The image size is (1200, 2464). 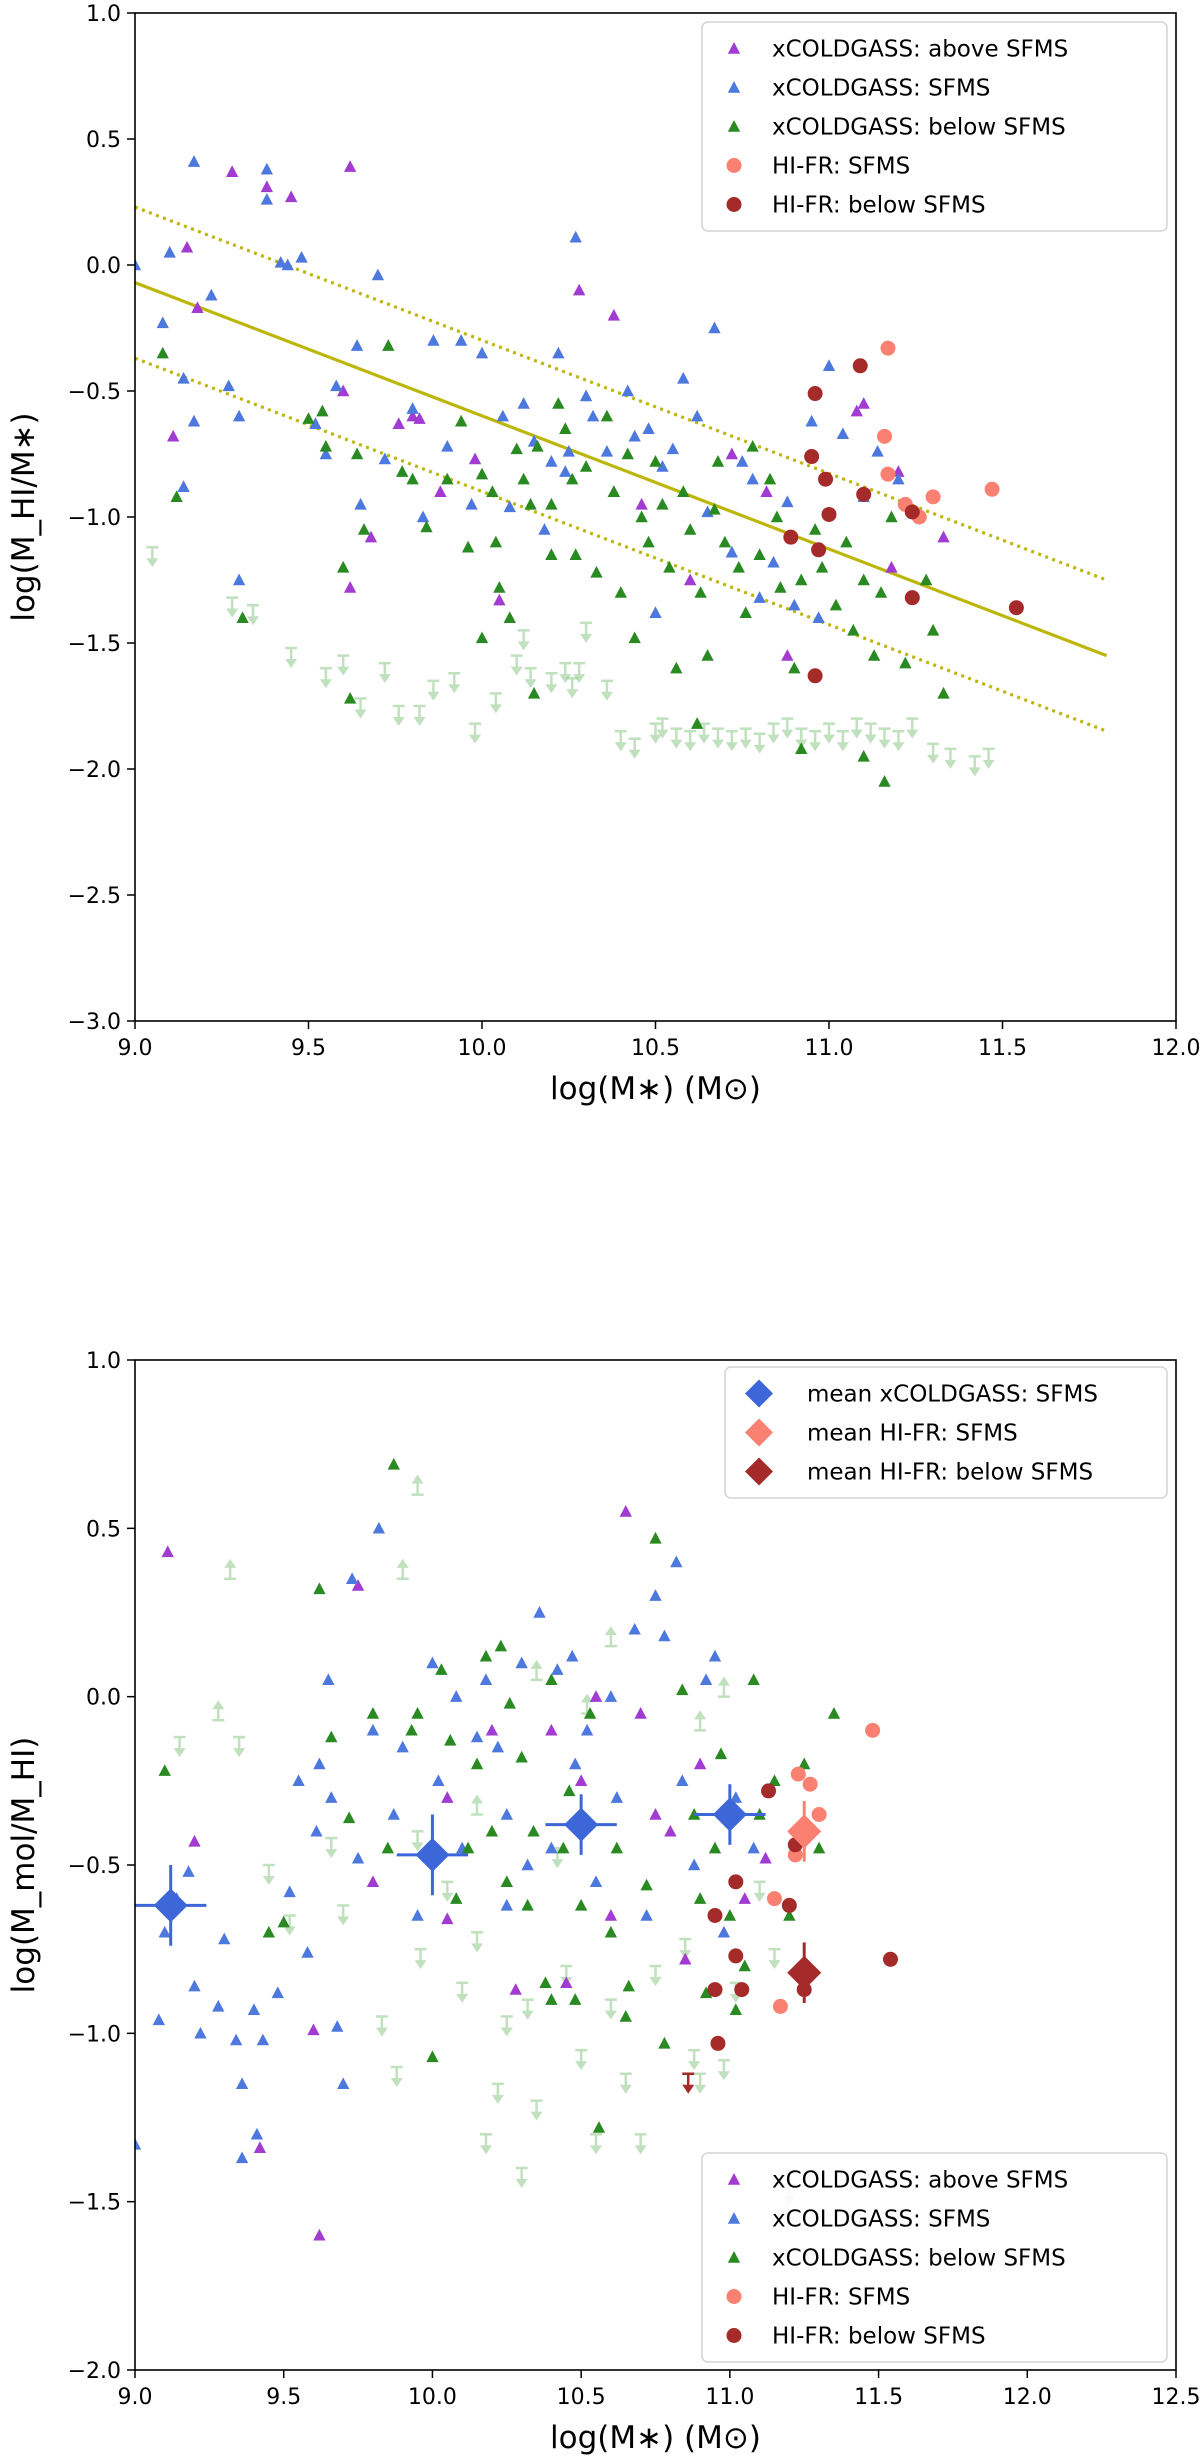 What do you see at coordinates (804, 1972) in the screenshot?
I see `mean-diamond` at bounding box center [804, 1972].